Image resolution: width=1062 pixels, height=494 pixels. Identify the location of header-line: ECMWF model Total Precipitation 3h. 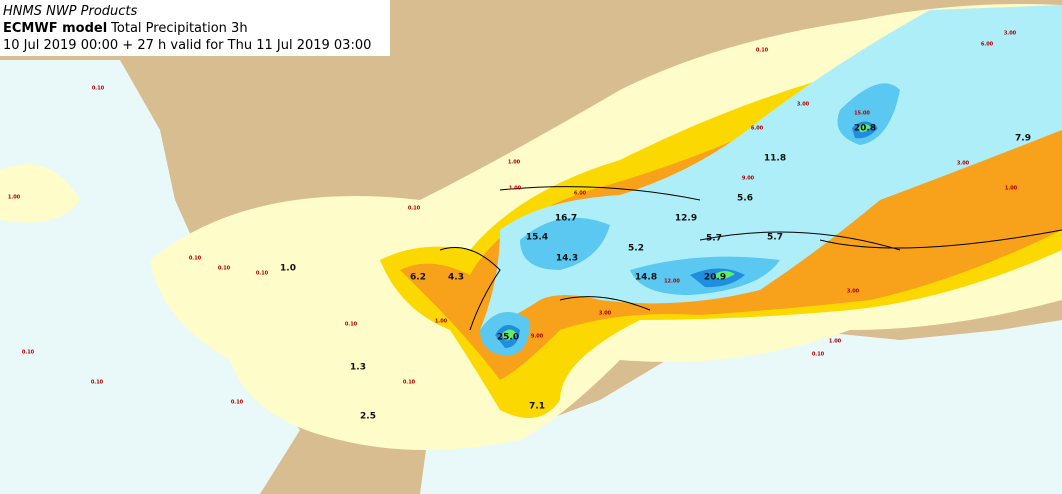
(125, 28).